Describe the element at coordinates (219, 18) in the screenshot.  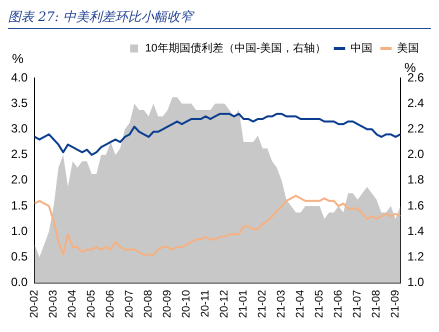
I see `chart-title: 图表 27: 中美利差环比小幅收窄` at that location.